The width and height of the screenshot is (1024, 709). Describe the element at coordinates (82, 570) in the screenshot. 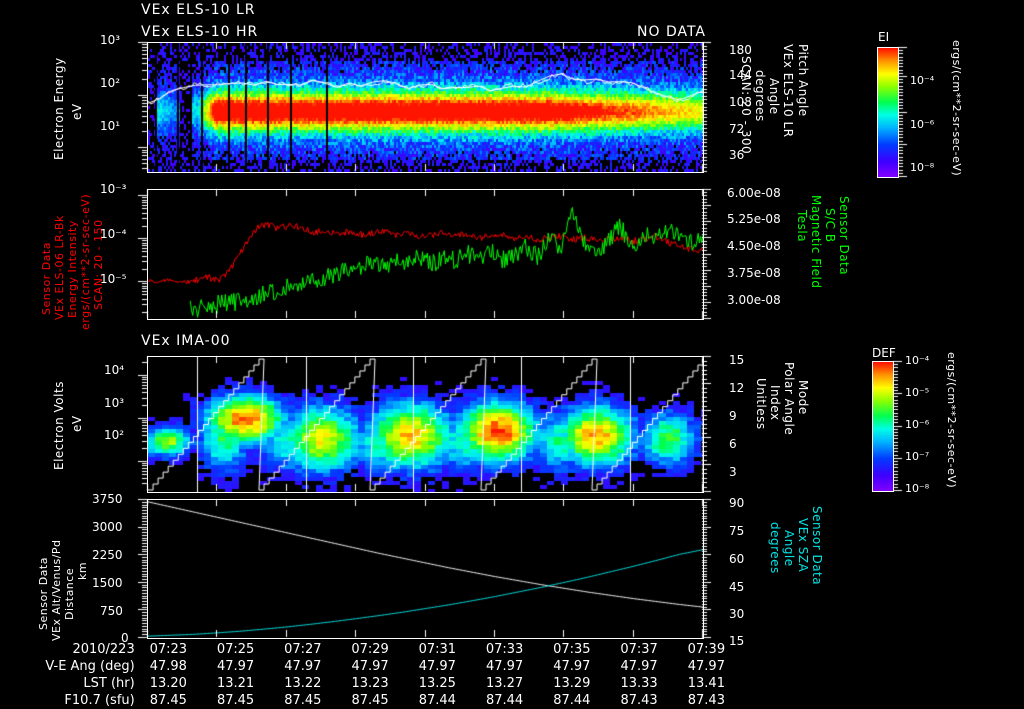

I see `panel4-ylabel-km: km` at that location.